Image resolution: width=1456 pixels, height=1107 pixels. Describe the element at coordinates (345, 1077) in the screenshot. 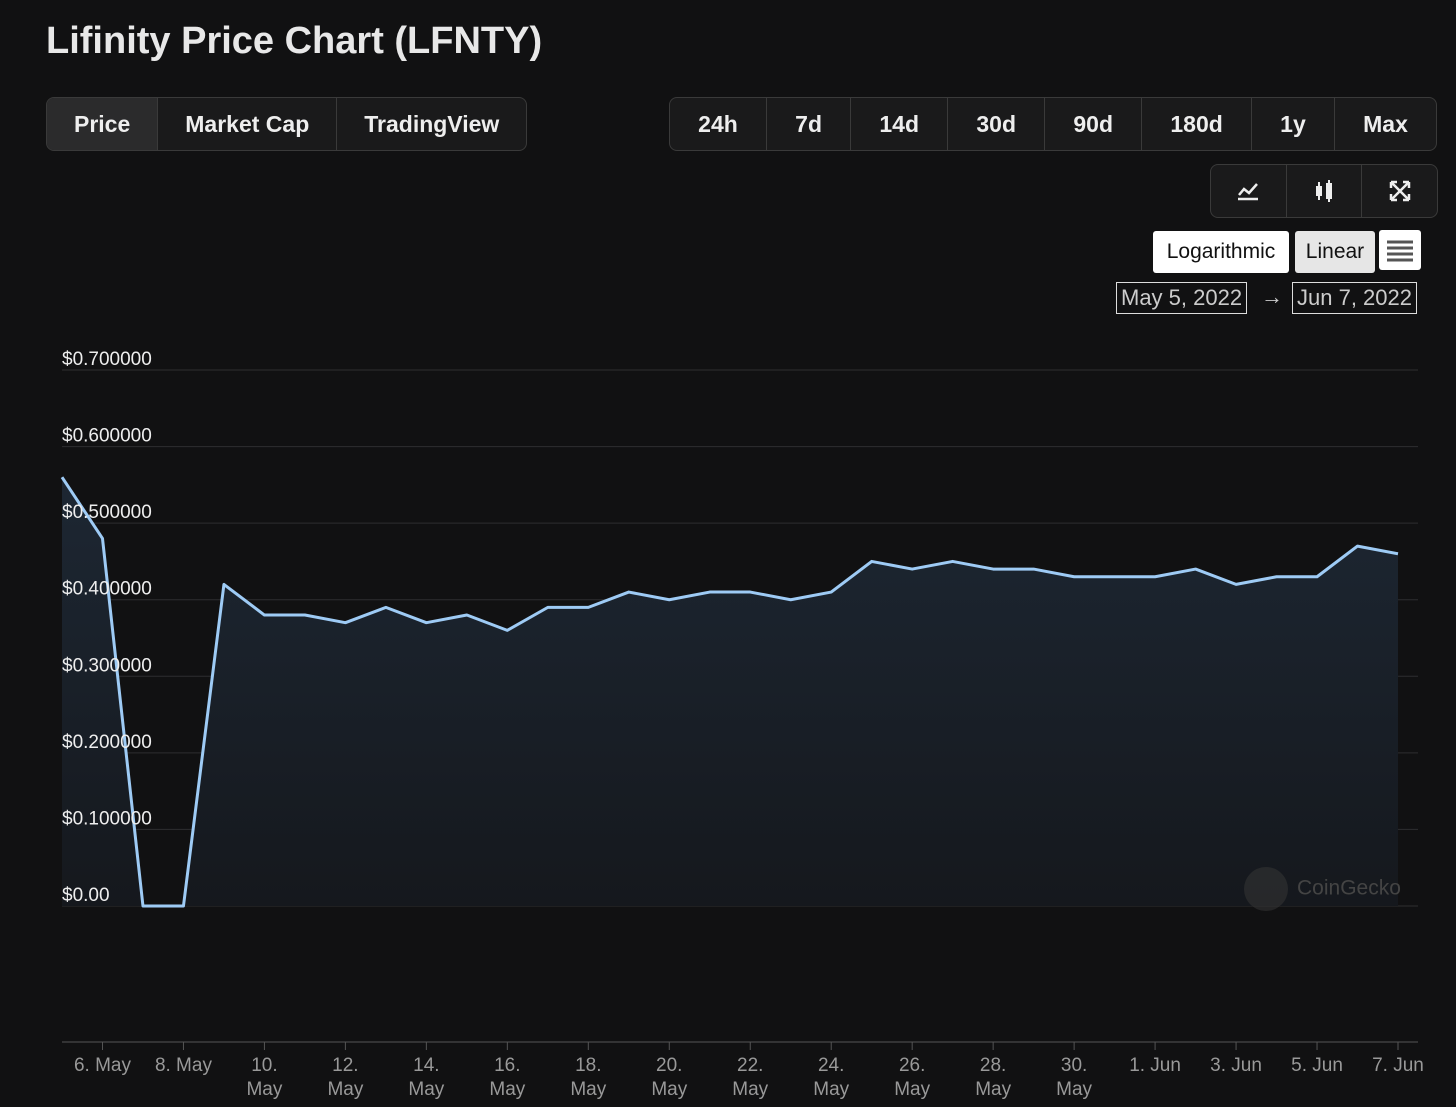

I see `x-tick-label: 12. May` at that location.